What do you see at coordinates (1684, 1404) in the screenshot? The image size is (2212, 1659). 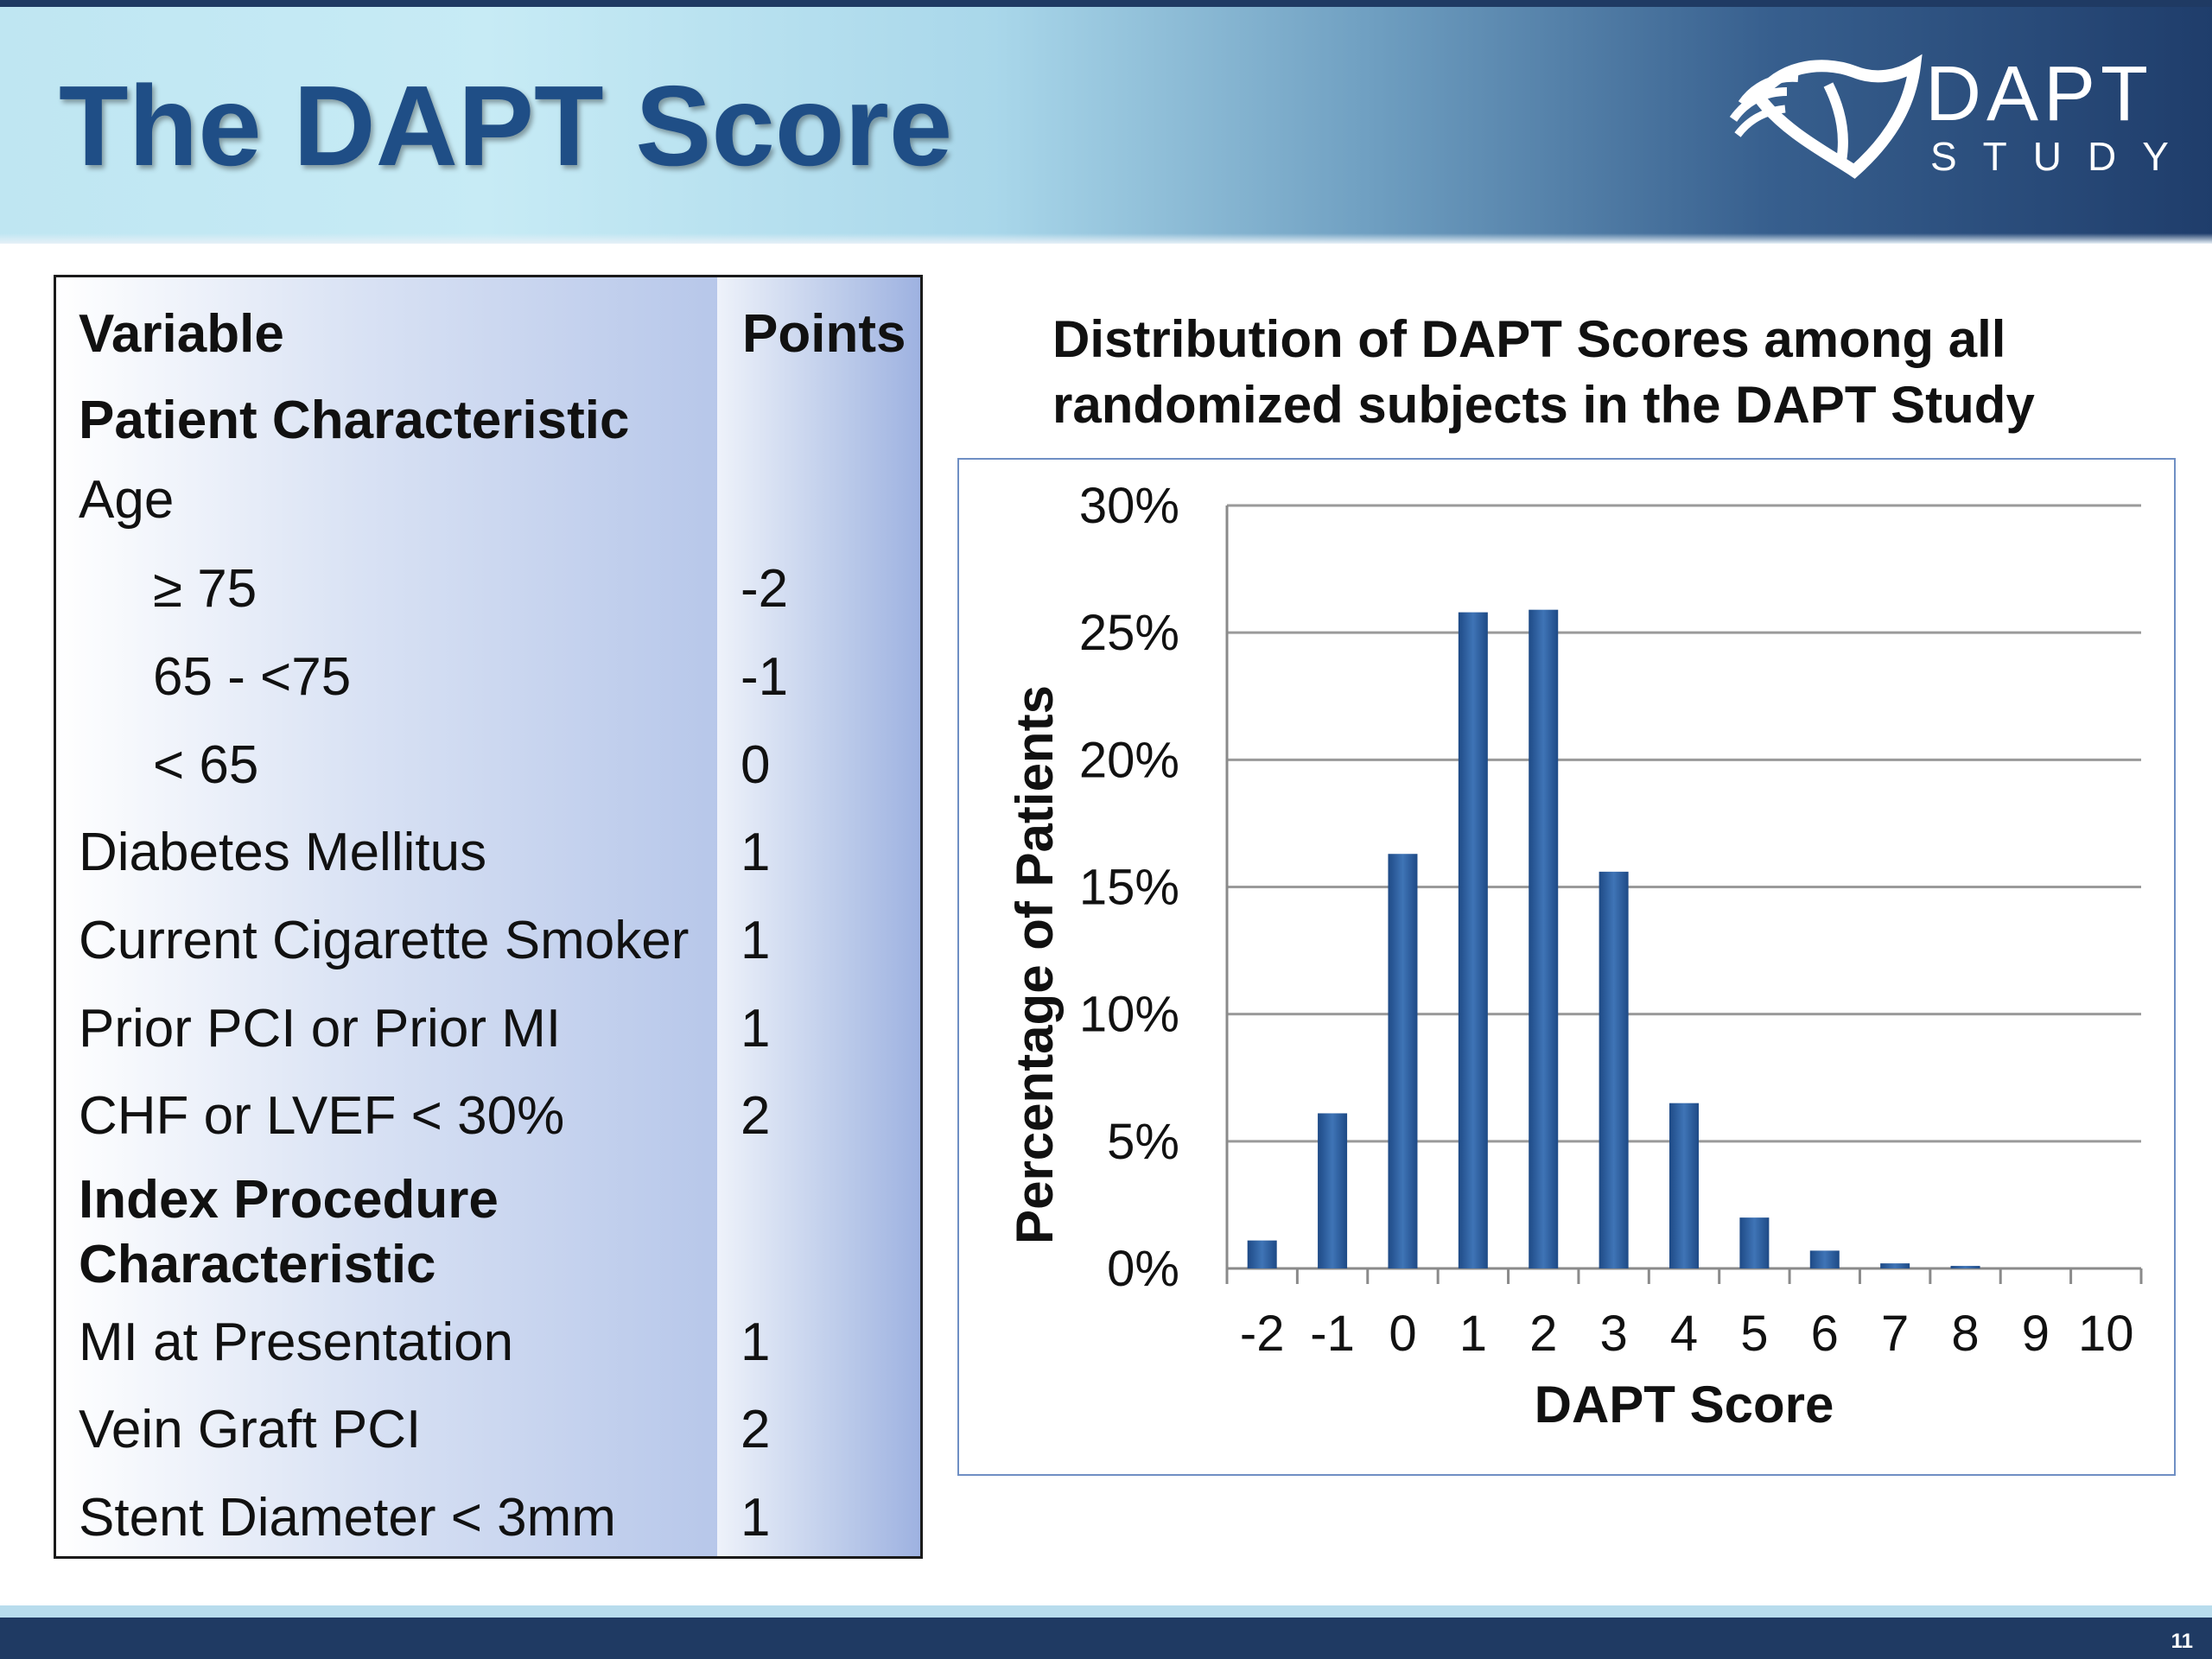 I see `x-axis-title: DAPT Score` at bounding box center [1684, 1404].